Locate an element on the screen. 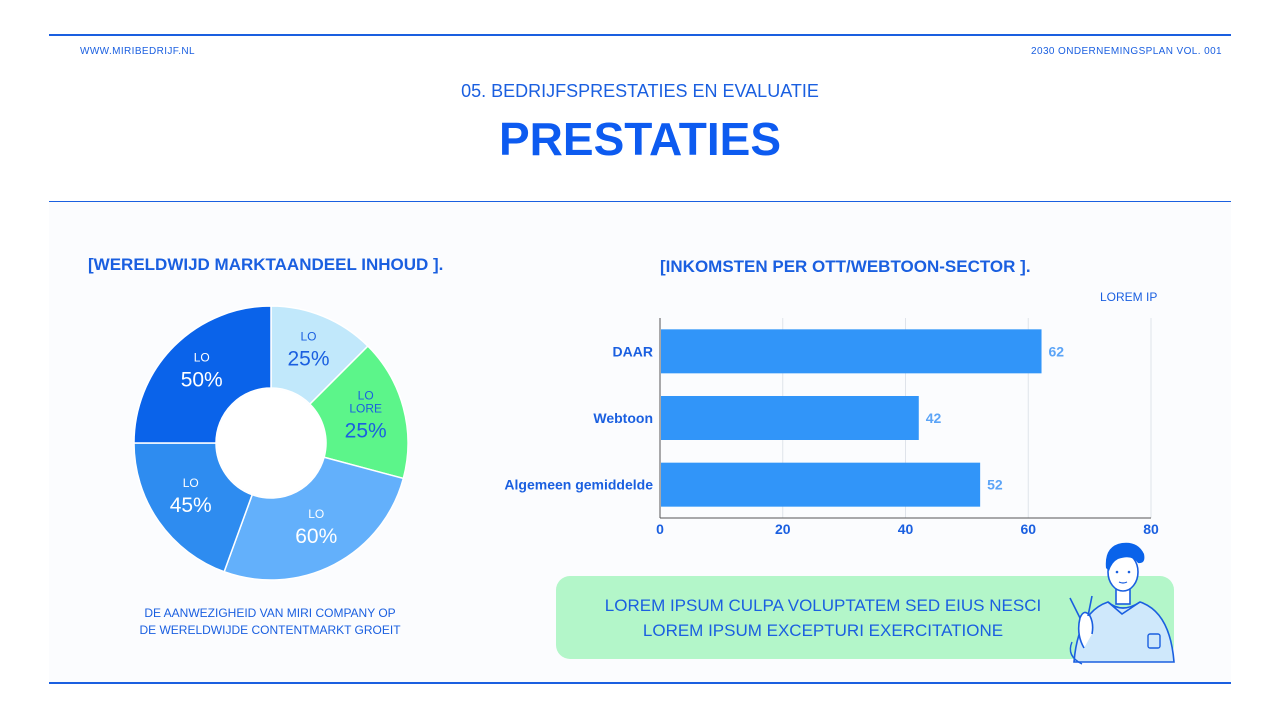 This screenshot has height=720, width=1280. pie-slice-name-0: LO is located at coordinates (308, 336).